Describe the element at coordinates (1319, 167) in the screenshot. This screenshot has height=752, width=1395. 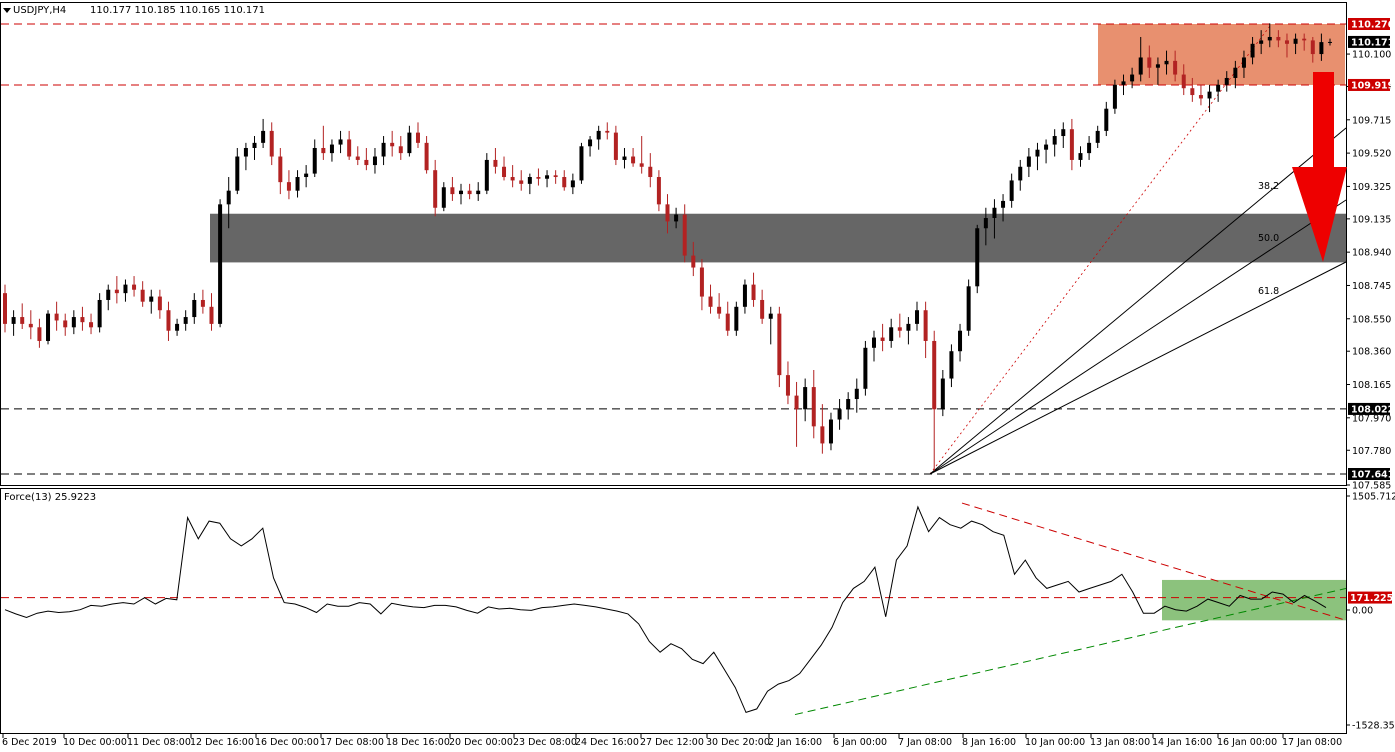
I see `down-arrow` at that location.